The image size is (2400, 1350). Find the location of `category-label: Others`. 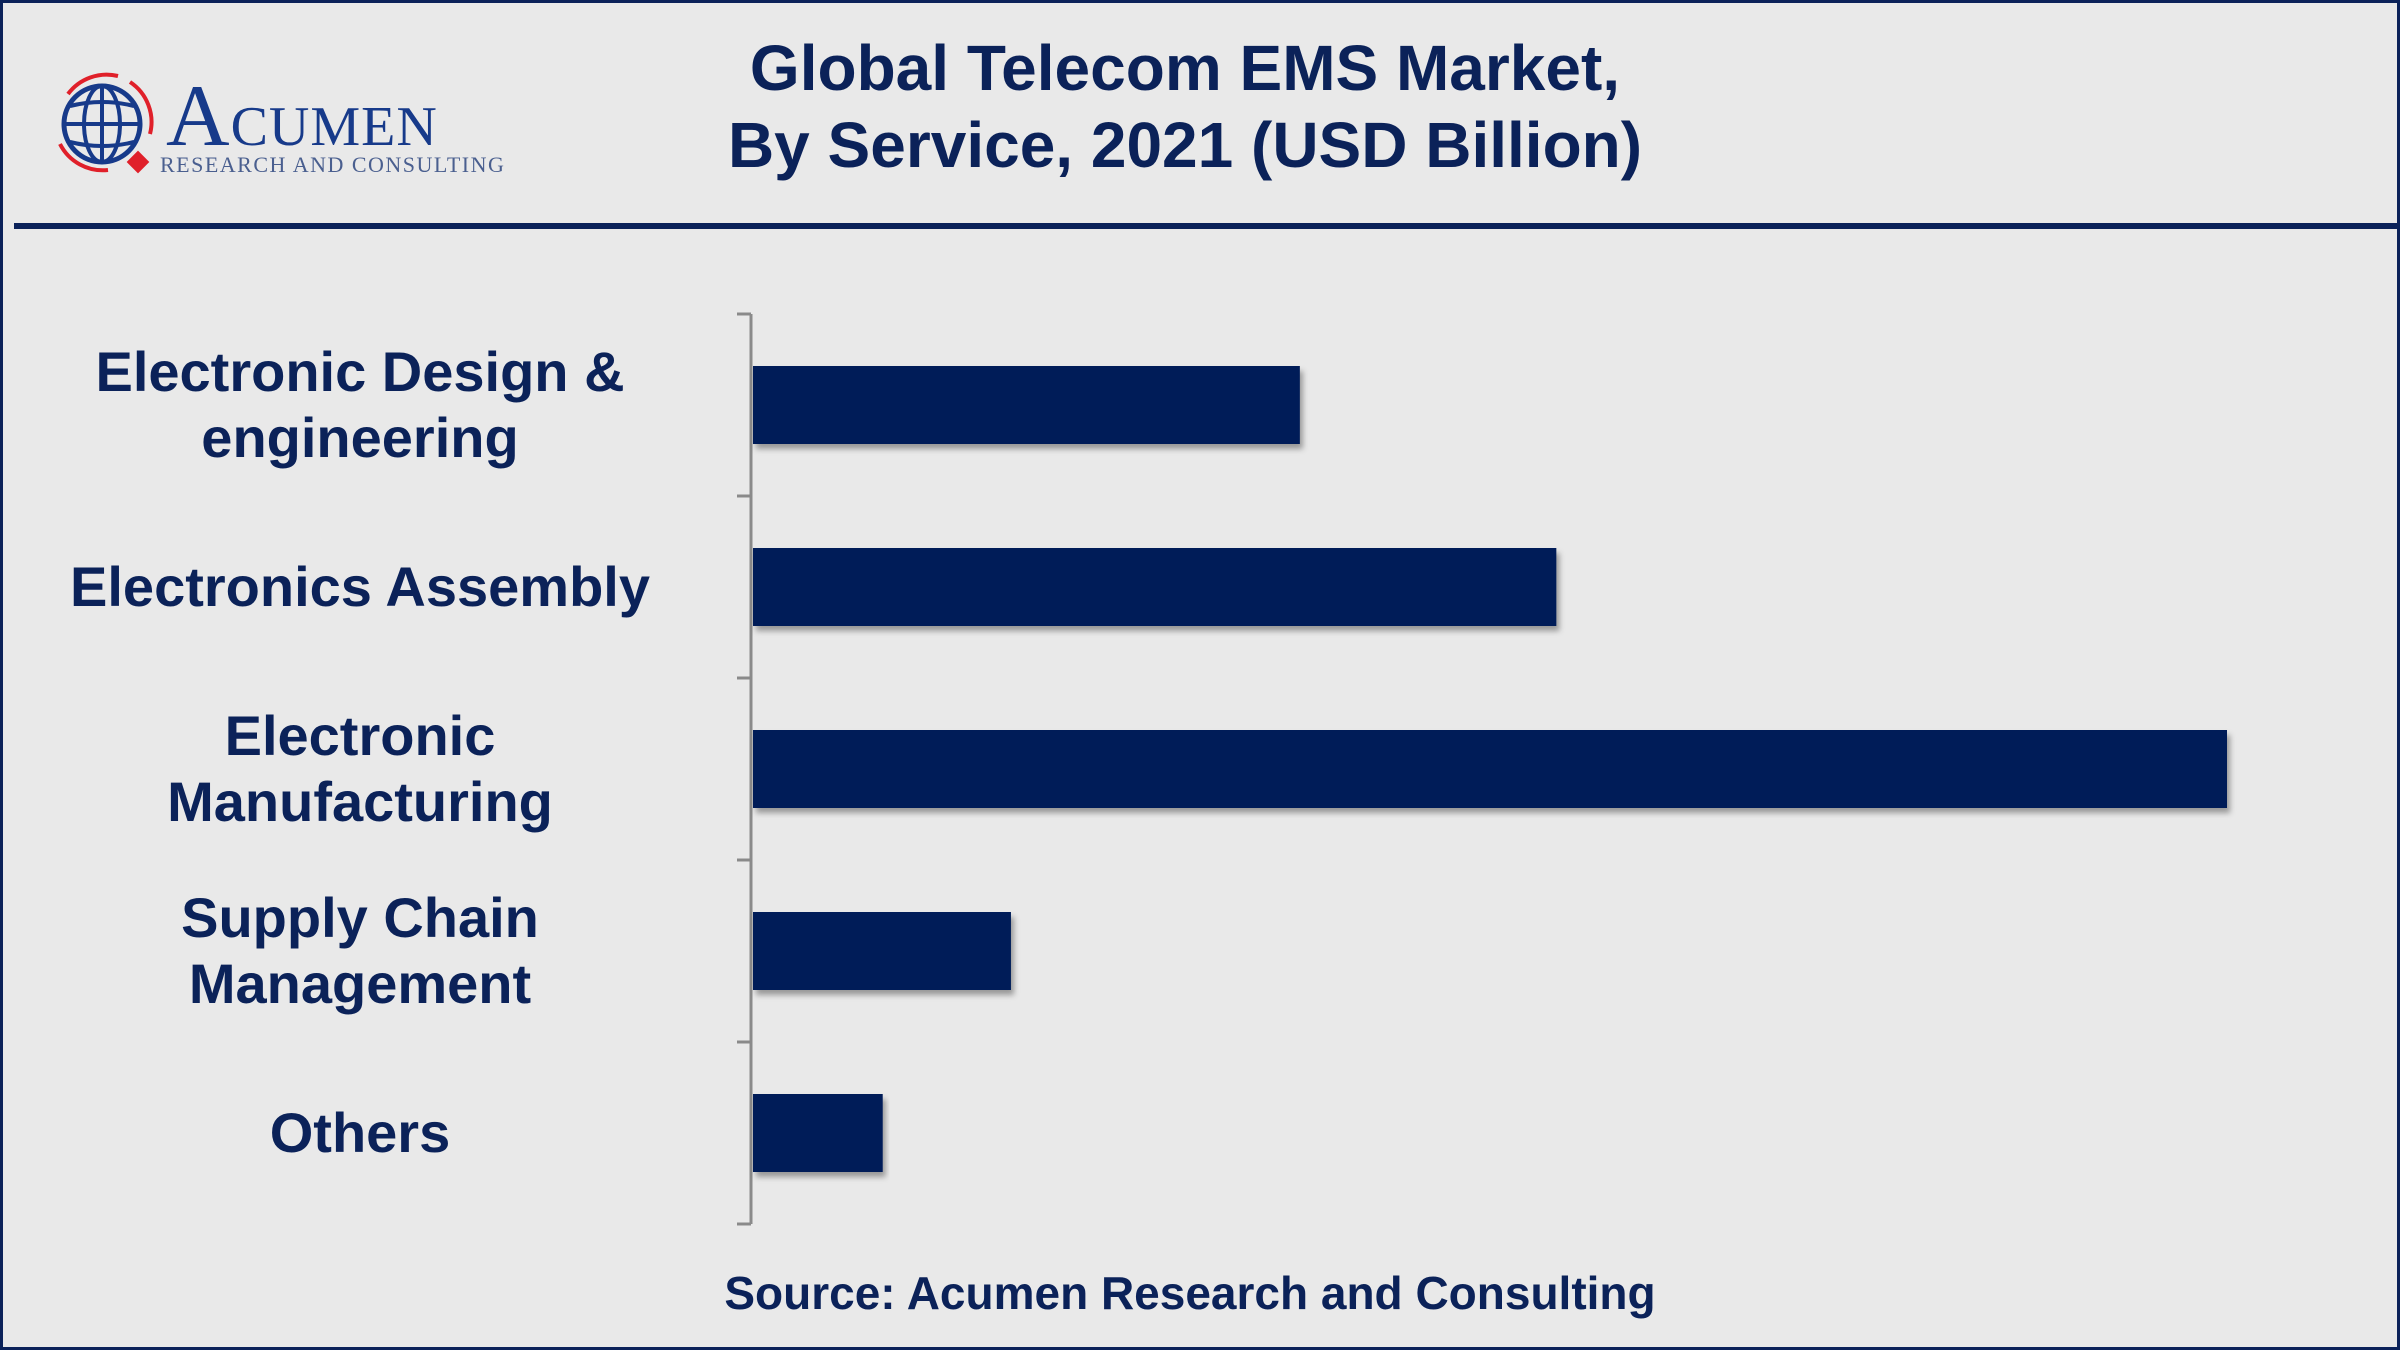

category-label: Others is located at coordinates (360, 1133).